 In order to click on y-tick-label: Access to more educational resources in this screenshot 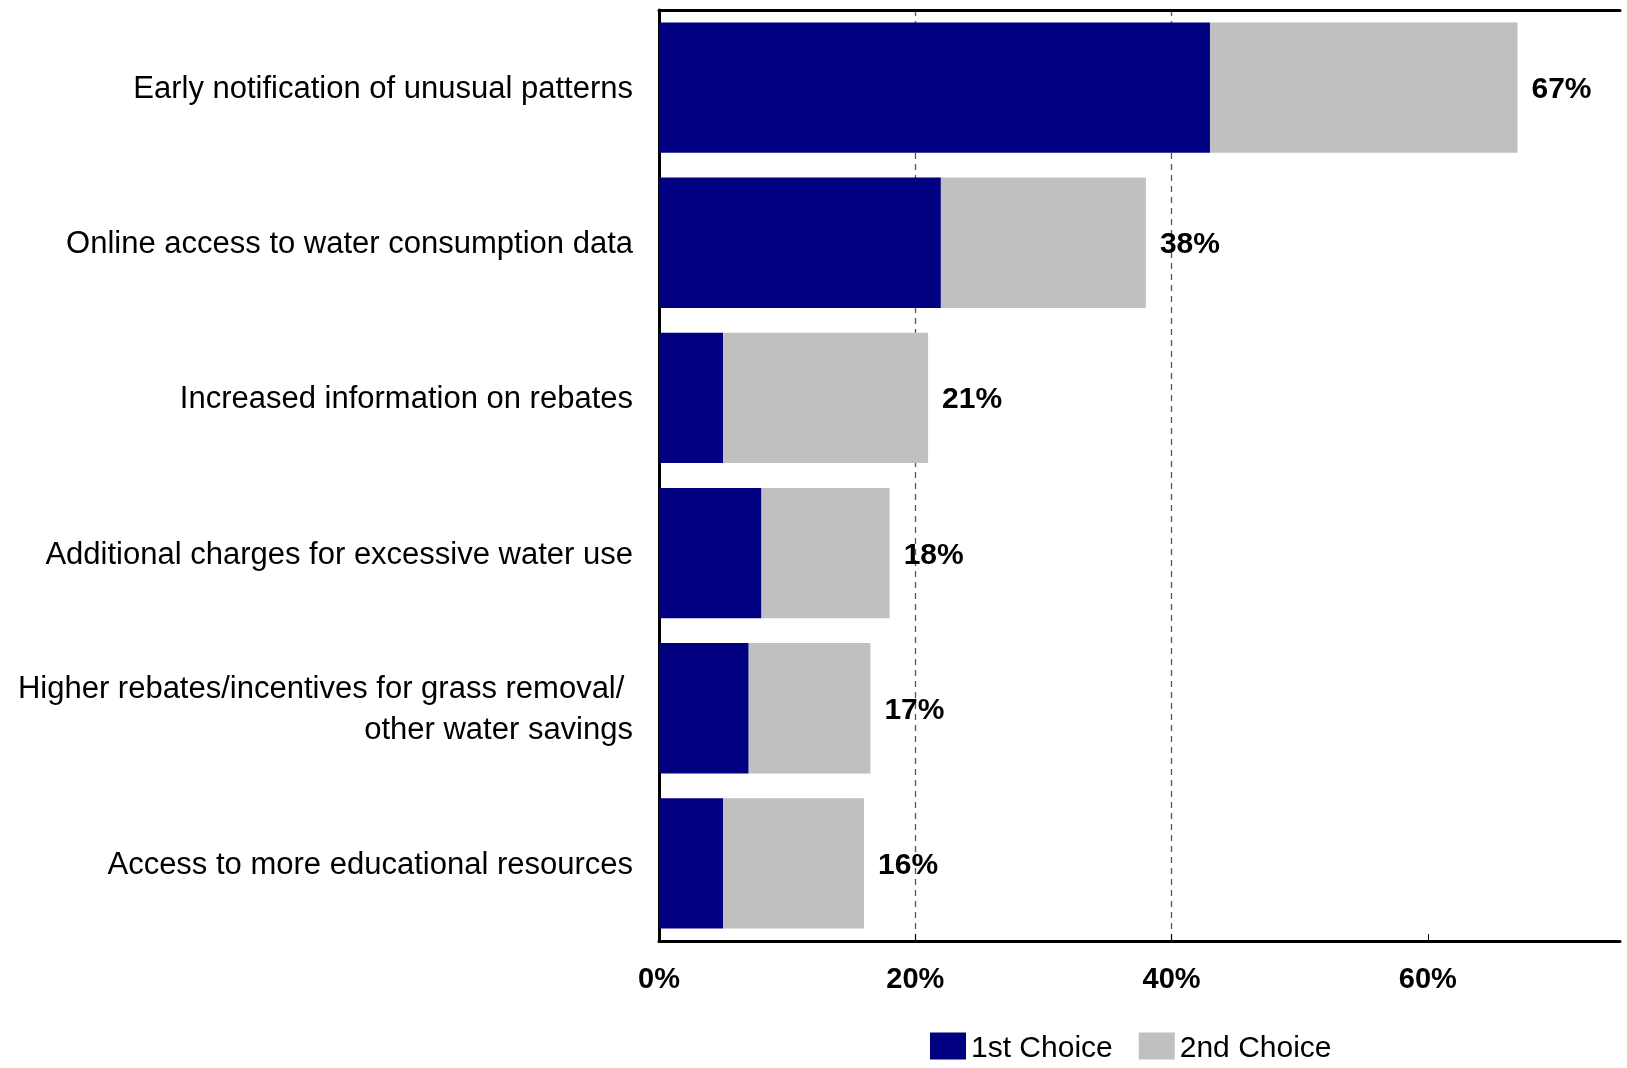, I will do `click(370, 863)`.